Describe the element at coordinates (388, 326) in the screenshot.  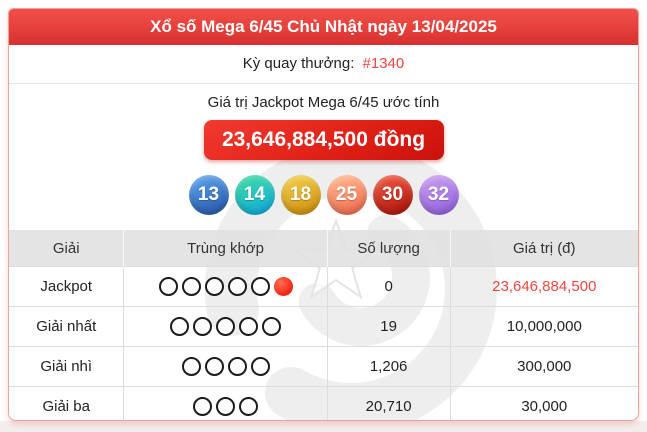
I see `winner-count: 19` at that location.